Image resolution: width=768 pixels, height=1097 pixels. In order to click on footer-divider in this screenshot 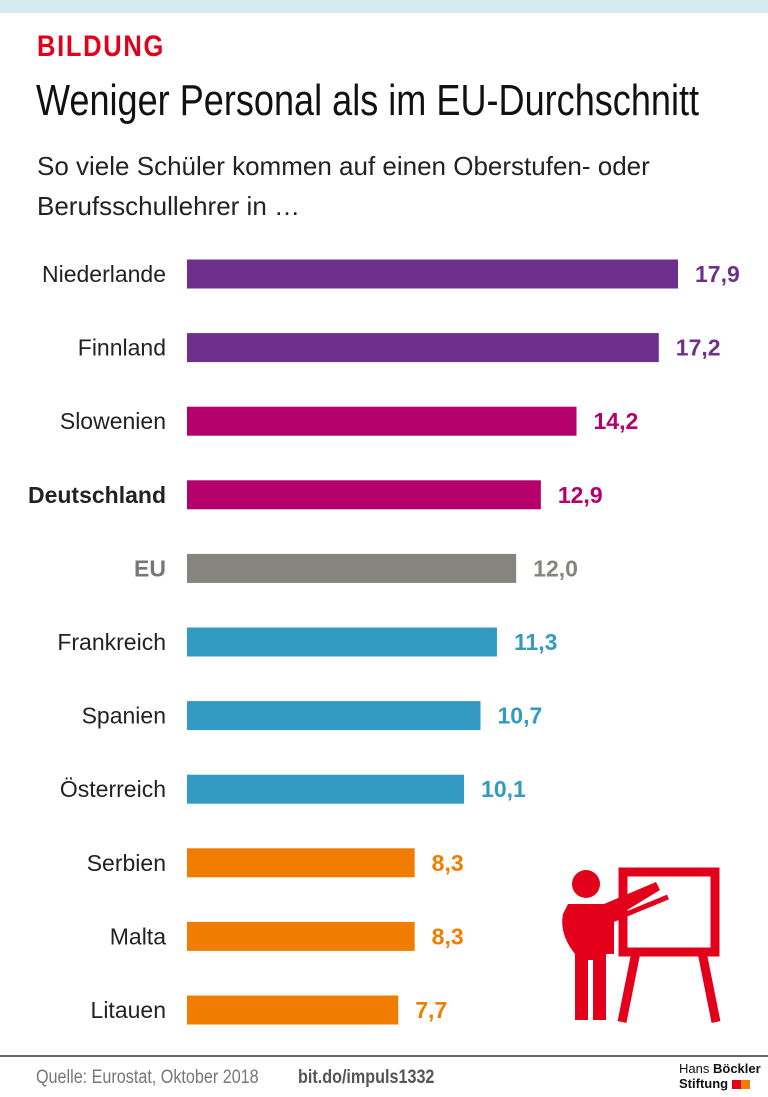, I will do `click(384, 1056)`.